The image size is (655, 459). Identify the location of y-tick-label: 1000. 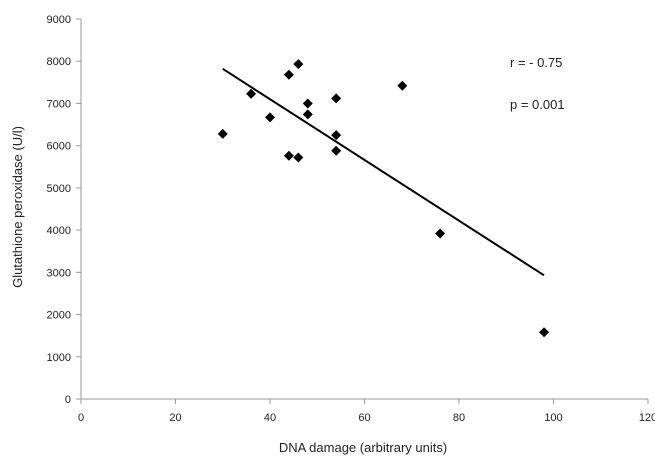
(59, 358).